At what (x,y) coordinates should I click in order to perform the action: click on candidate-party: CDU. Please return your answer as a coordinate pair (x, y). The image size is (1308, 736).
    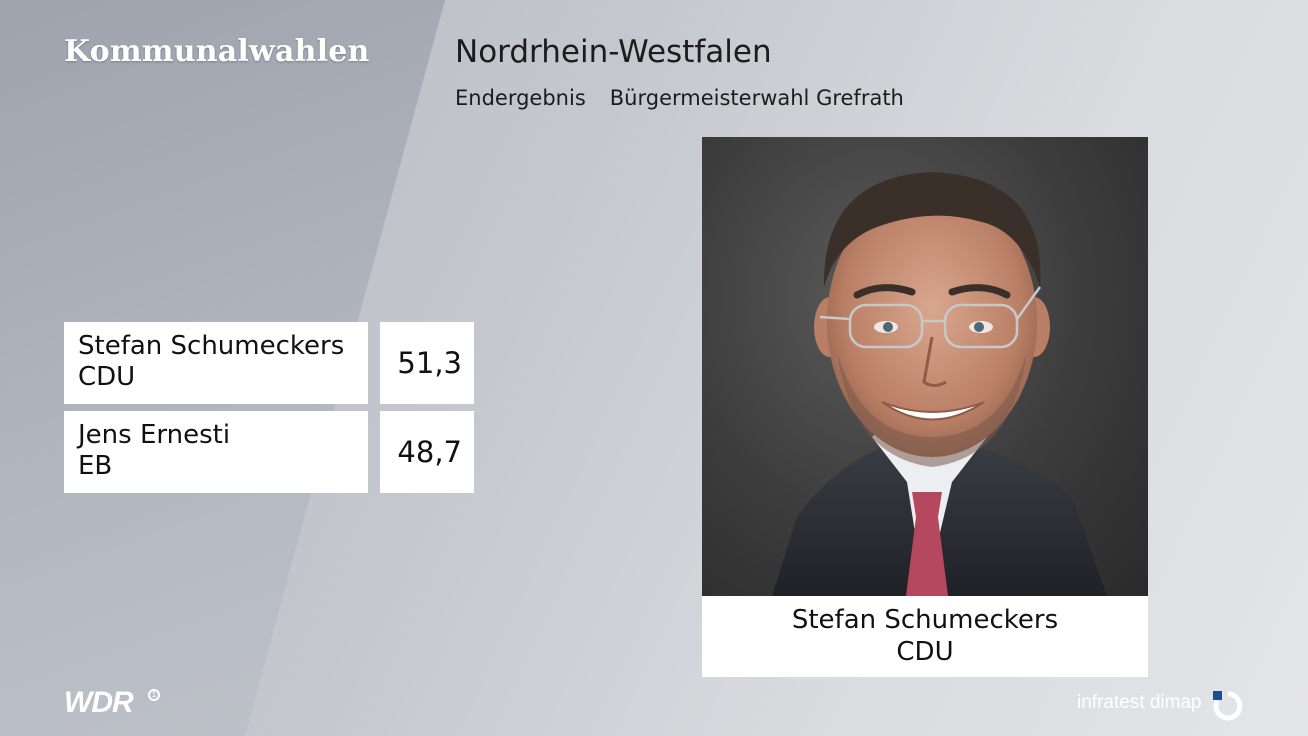
    Looking at the image, I should click on (107, 377).